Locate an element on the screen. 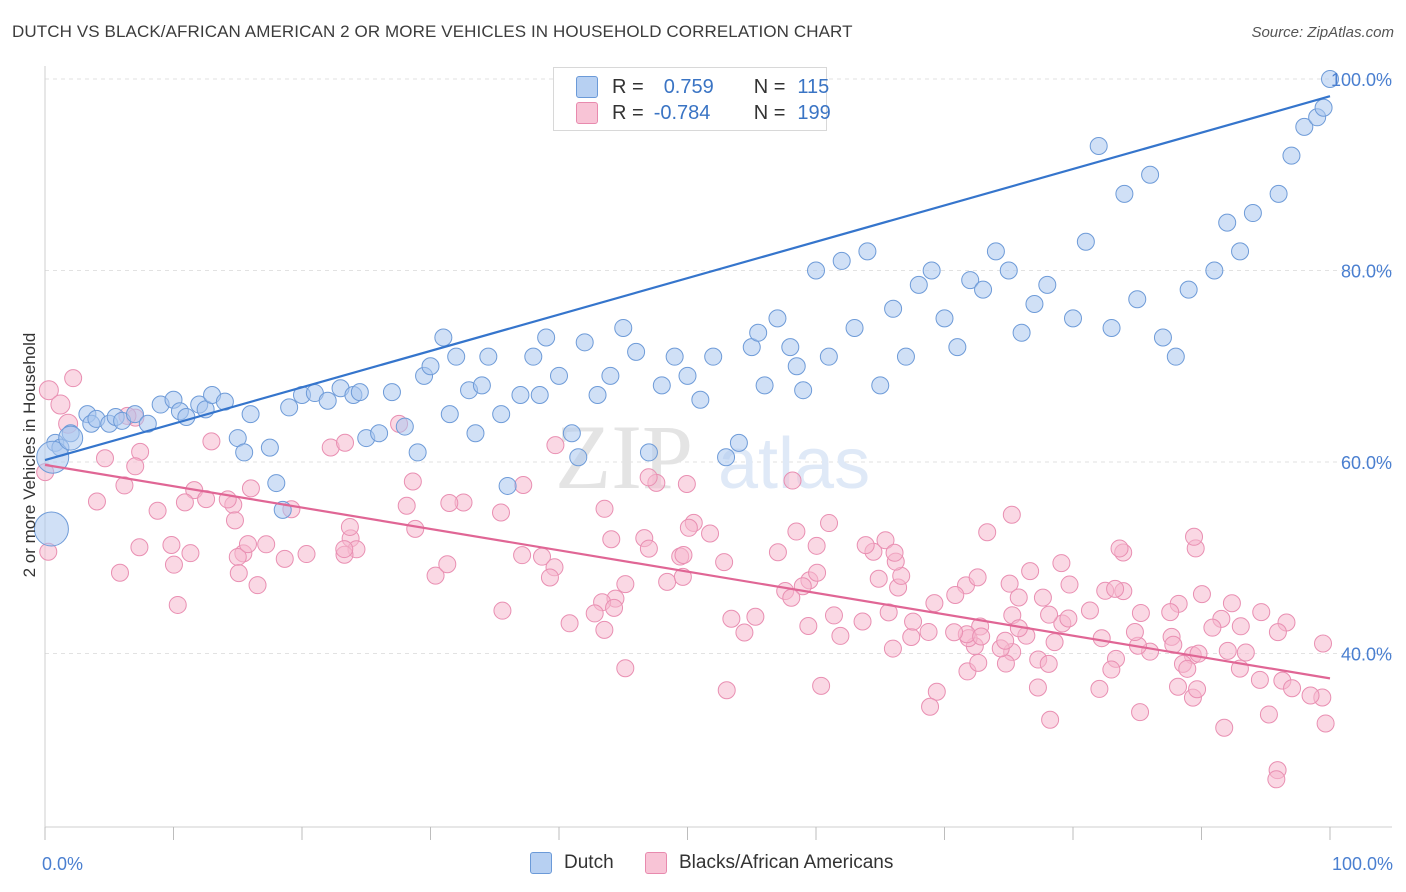  legend-n-value: 115 is located at coordinates (813, 86).